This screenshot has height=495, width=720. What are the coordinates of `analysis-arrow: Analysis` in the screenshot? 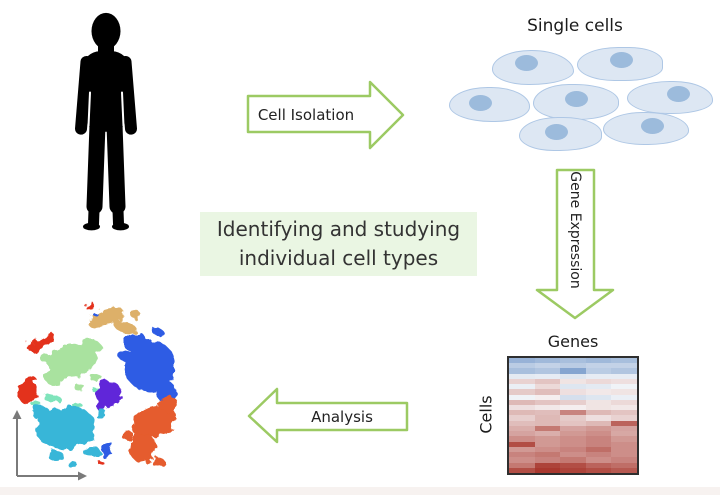 It's located at (328, 415).